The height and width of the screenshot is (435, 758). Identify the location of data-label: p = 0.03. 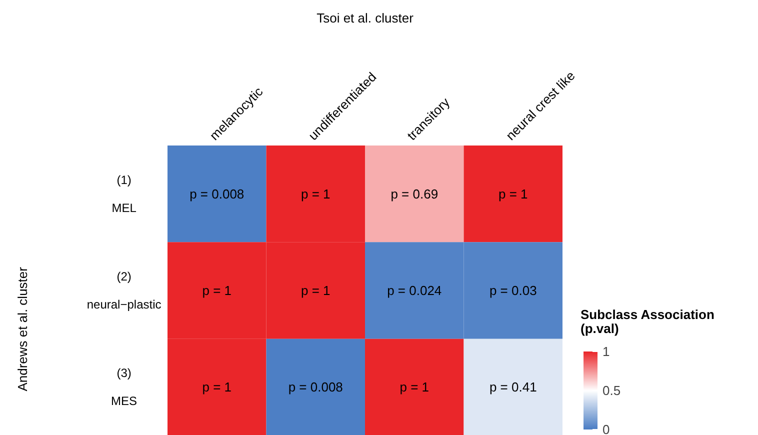
(513, 290).